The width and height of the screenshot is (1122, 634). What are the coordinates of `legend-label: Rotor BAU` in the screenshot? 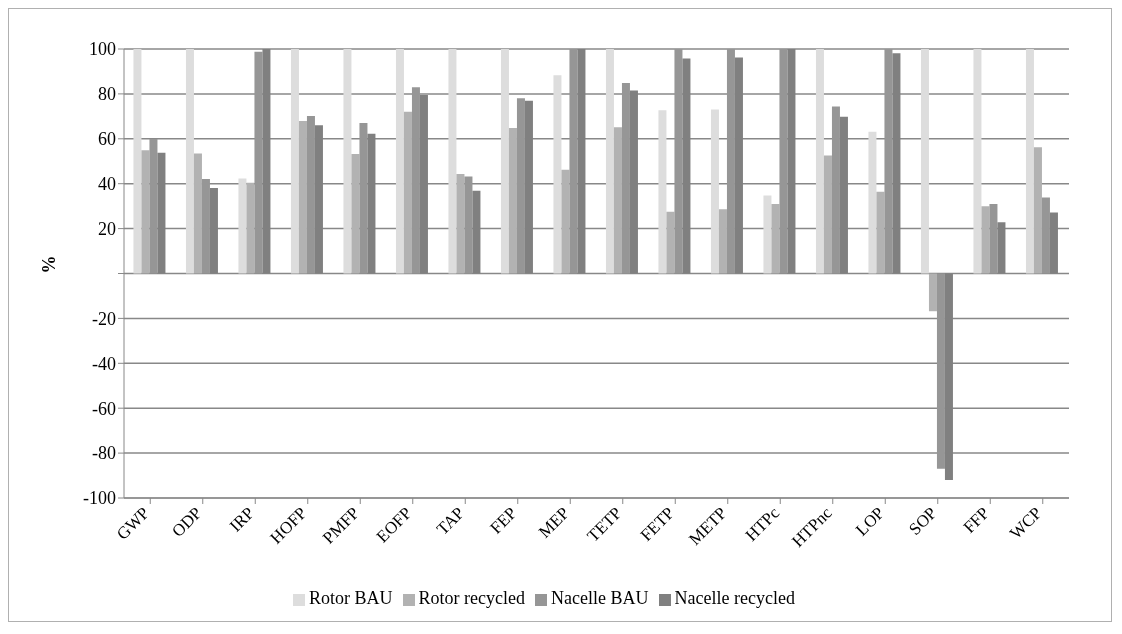 It's located at (351, 598).